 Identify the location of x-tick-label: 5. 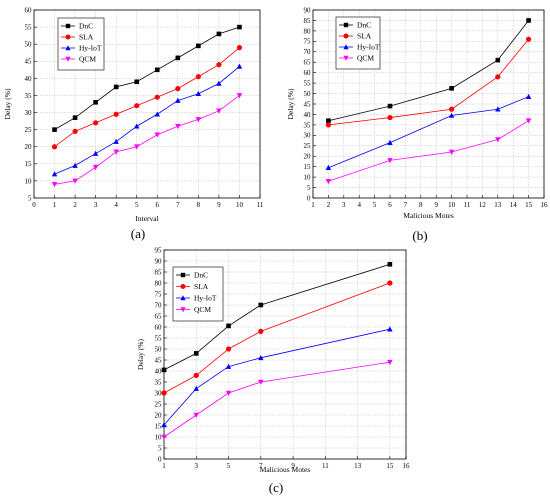
(137, 205).